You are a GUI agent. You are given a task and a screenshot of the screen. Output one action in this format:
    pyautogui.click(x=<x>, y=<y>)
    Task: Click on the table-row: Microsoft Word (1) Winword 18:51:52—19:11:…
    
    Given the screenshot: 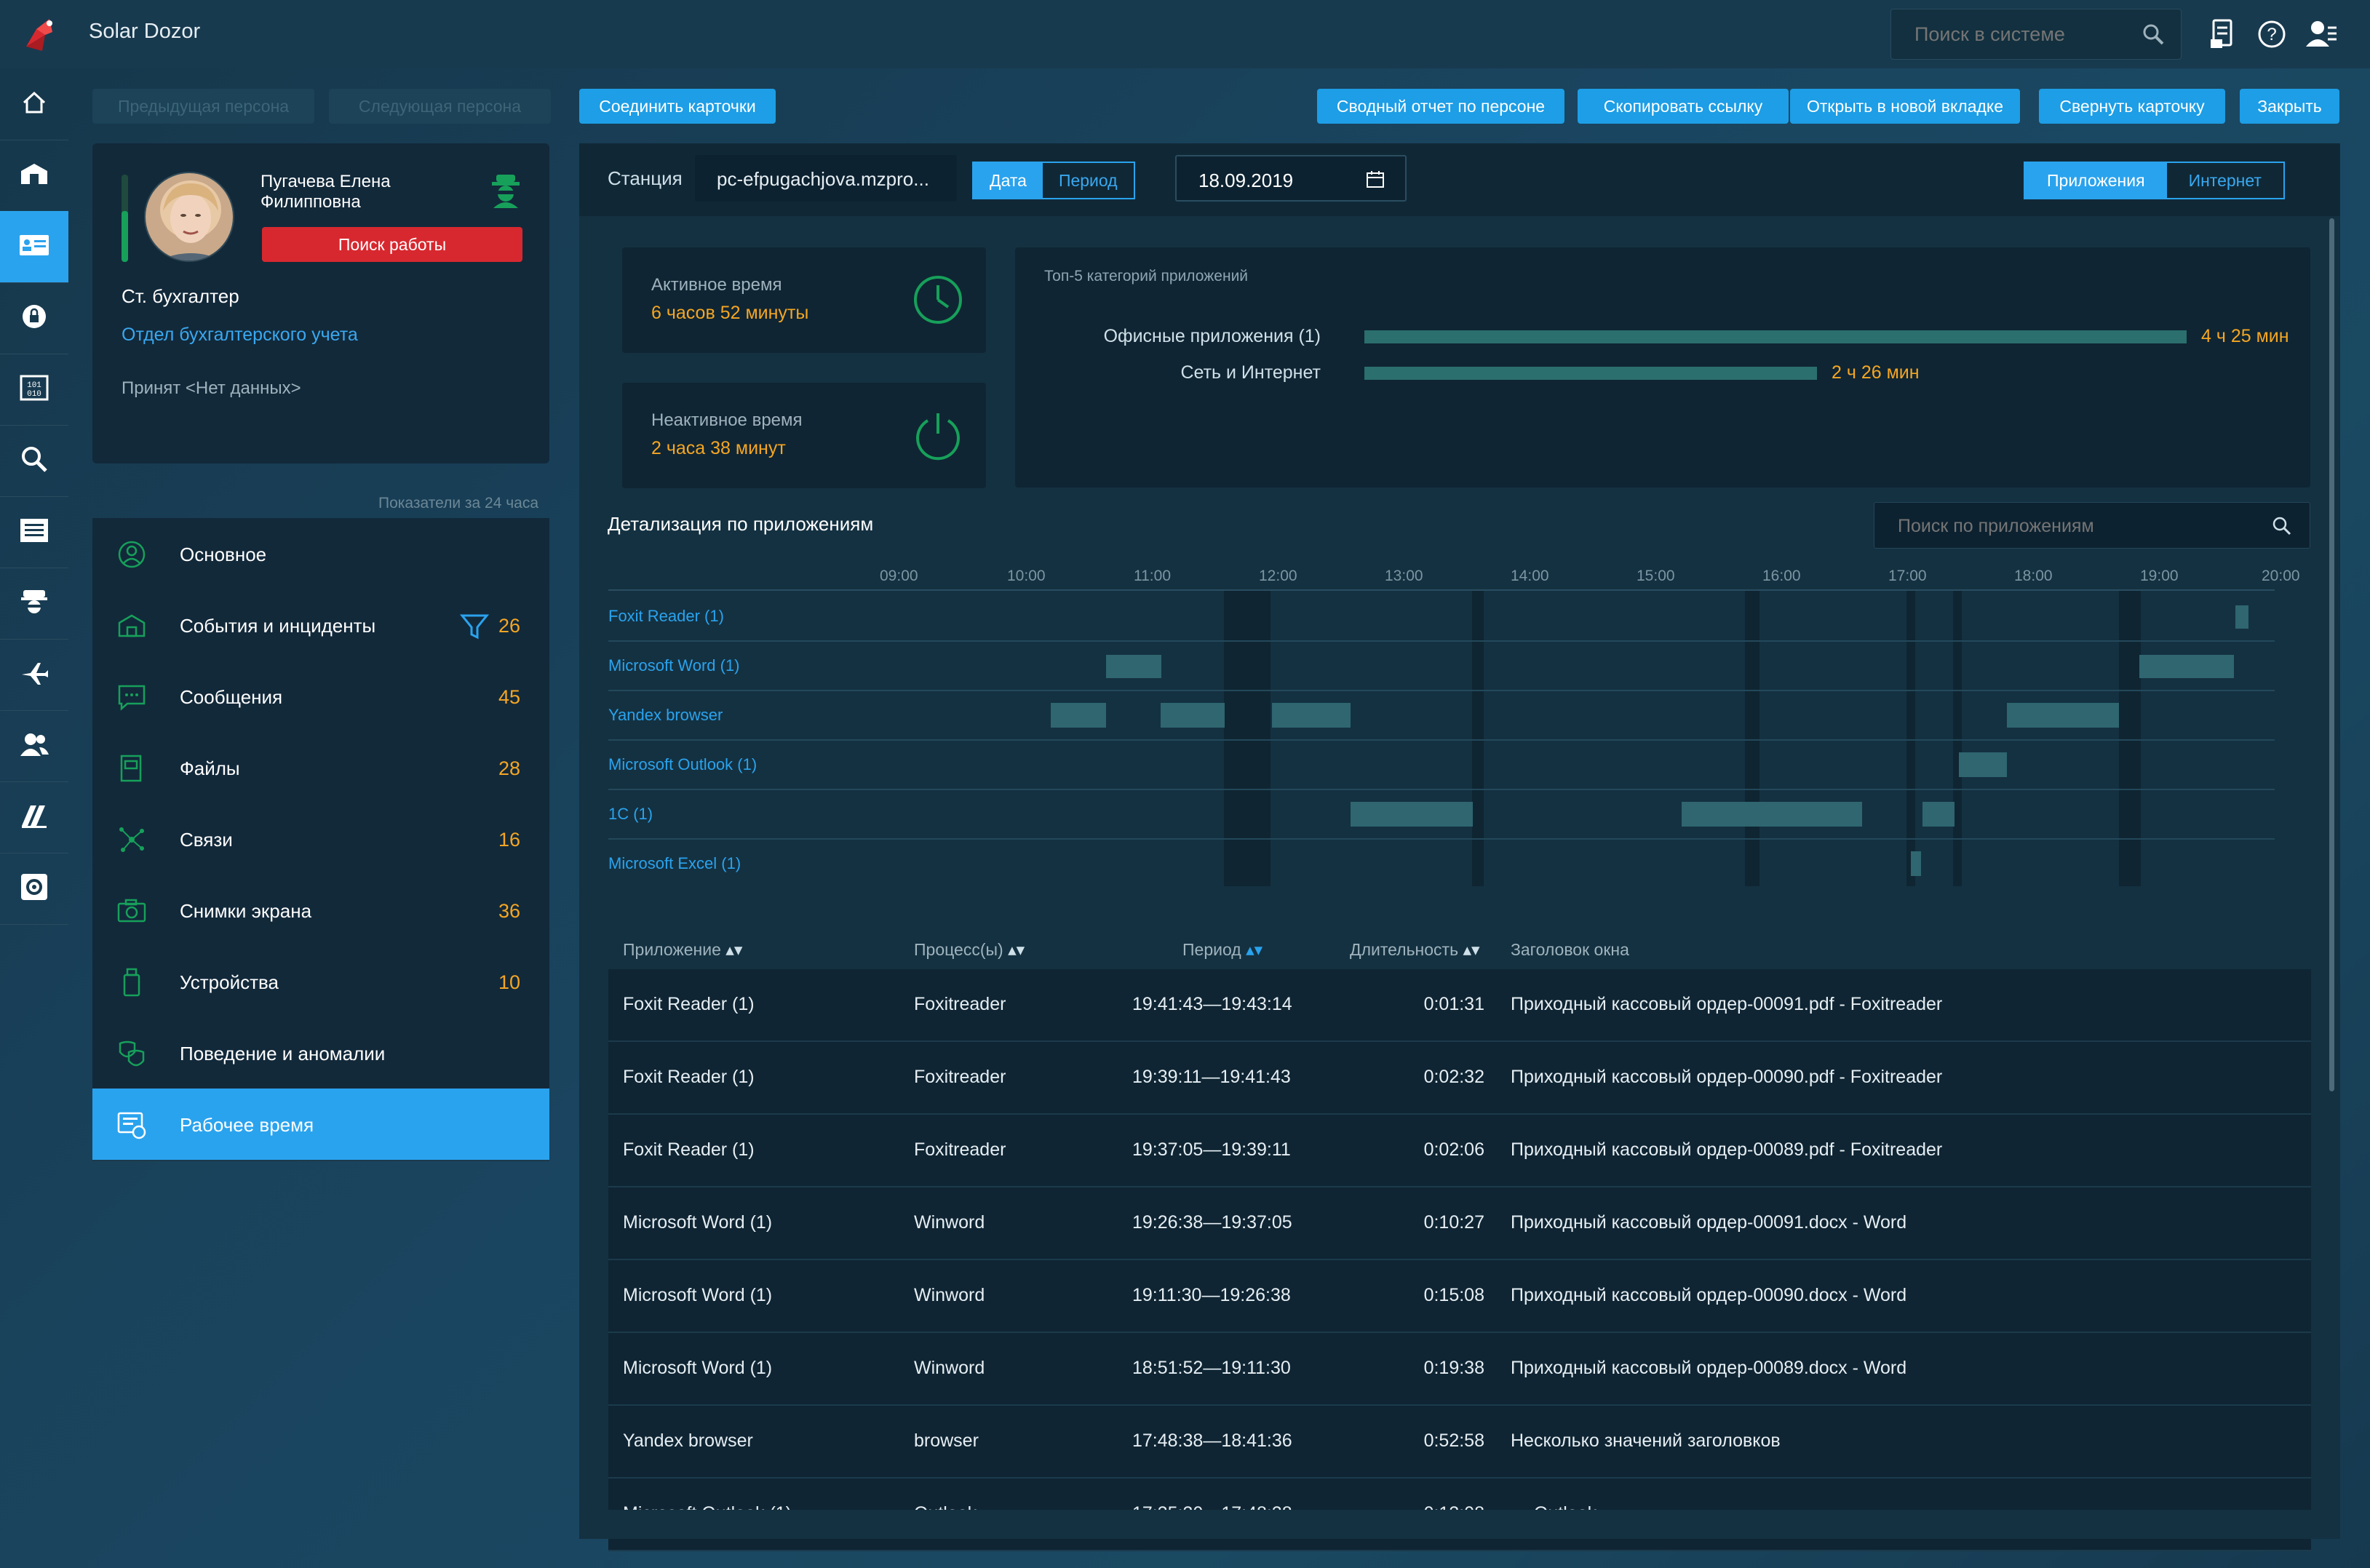 What is the action you would take?
    pyautogui.click(x=1460, y=1369)
    